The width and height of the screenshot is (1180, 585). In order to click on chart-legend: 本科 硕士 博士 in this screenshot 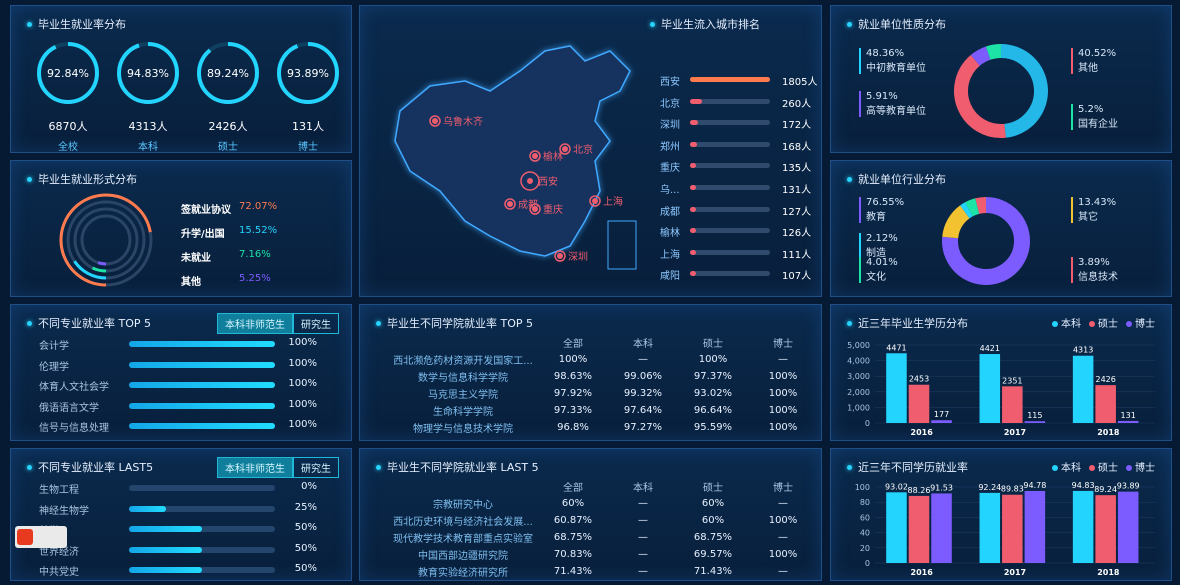, I will do `click(1103, 322)`.